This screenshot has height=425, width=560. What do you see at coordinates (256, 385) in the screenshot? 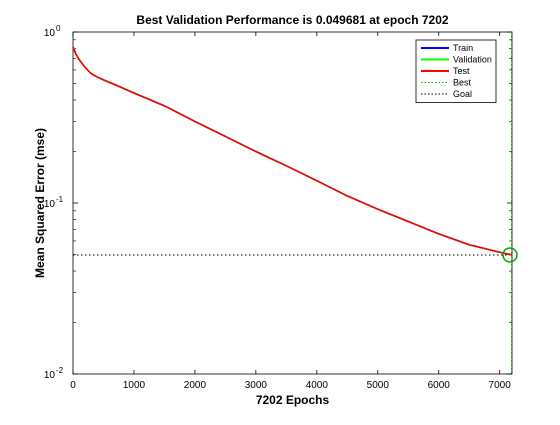
I see `x-tick-label: 3000` at bounding box center [256, 385].